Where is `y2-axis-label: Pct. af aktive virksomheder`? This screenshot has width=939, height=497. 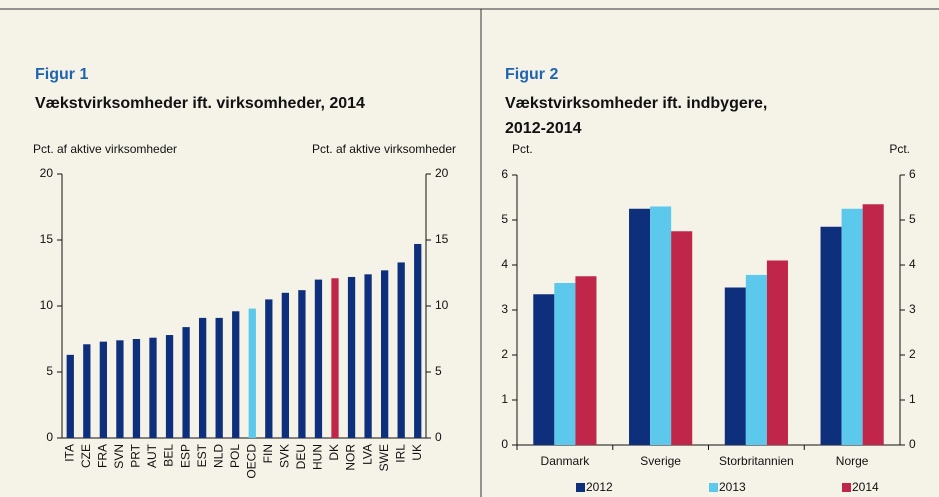 y2-axis-label: Pct. af aktive virksomheder is located at coordinates (384, 149).